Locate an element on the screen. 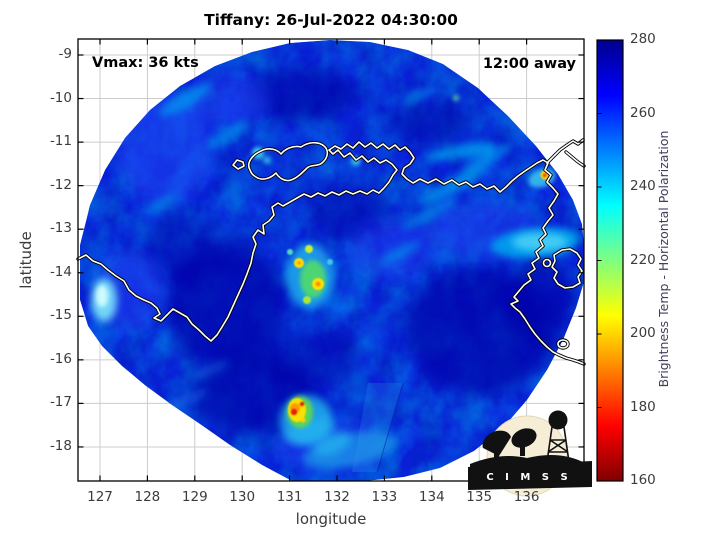 Image resolution: width=720 pixels, height=540 pixels. y-tick-label: -17 is located at coordinates (60, 402).